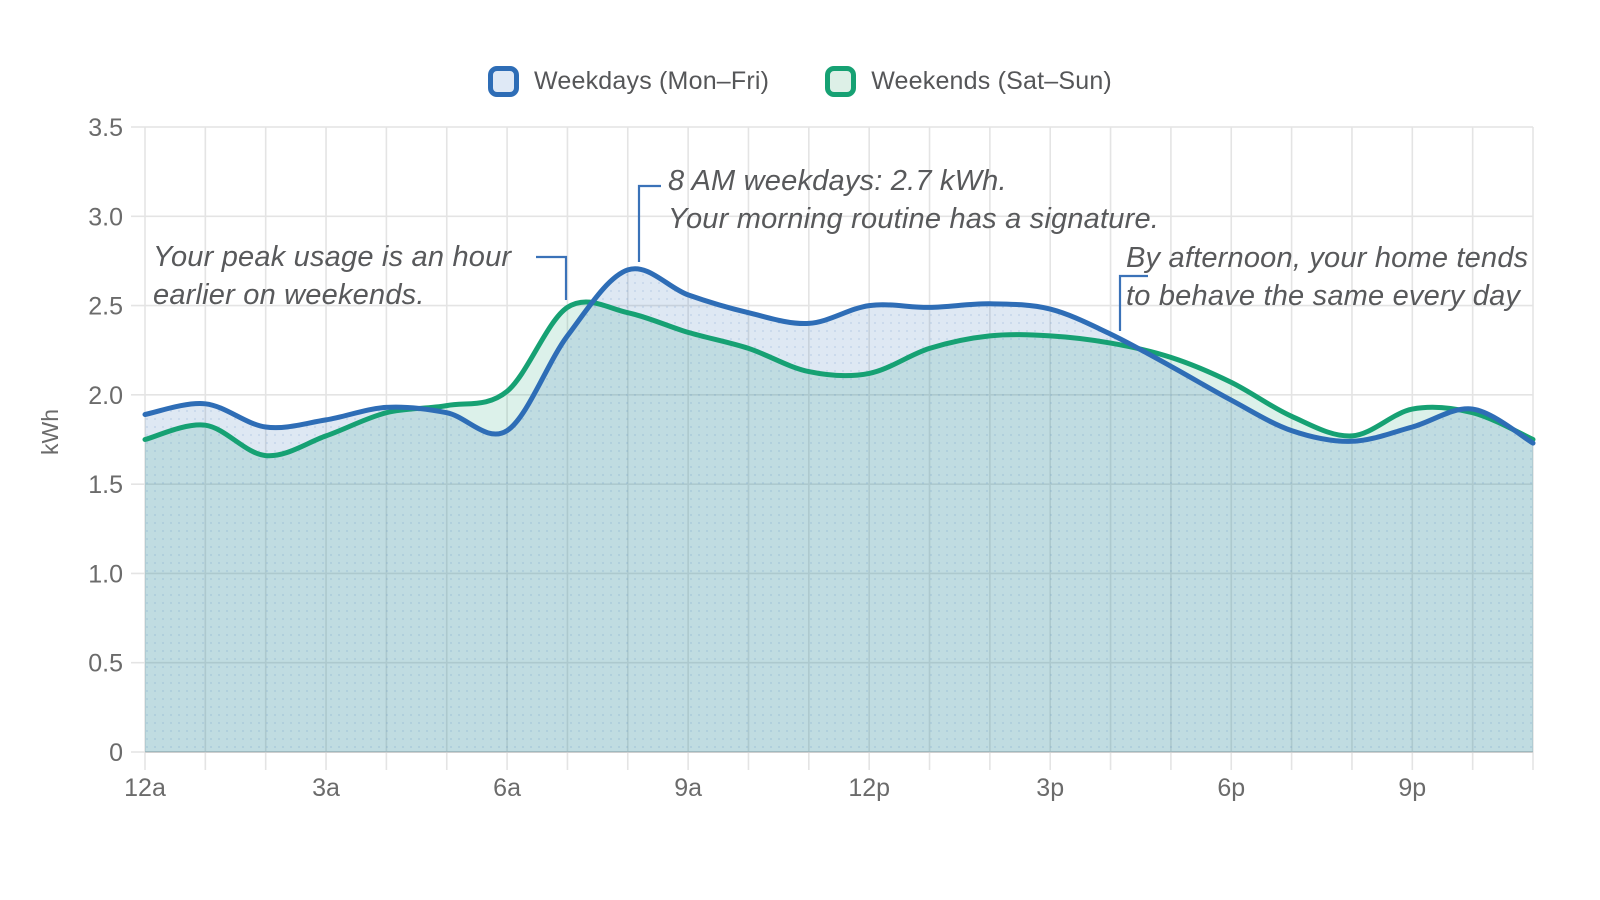 The height and width of the screenshot is (900, 1600). Describe the element at coordinates (504, 81) in the screenshot. I see `weekdays-swatch-icon` at that location.